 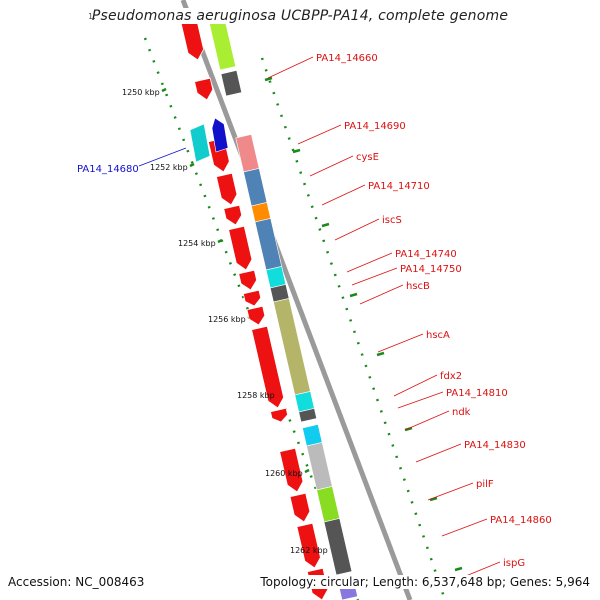 I want to click on gene-label: cysE, so click(x=367, y=157).